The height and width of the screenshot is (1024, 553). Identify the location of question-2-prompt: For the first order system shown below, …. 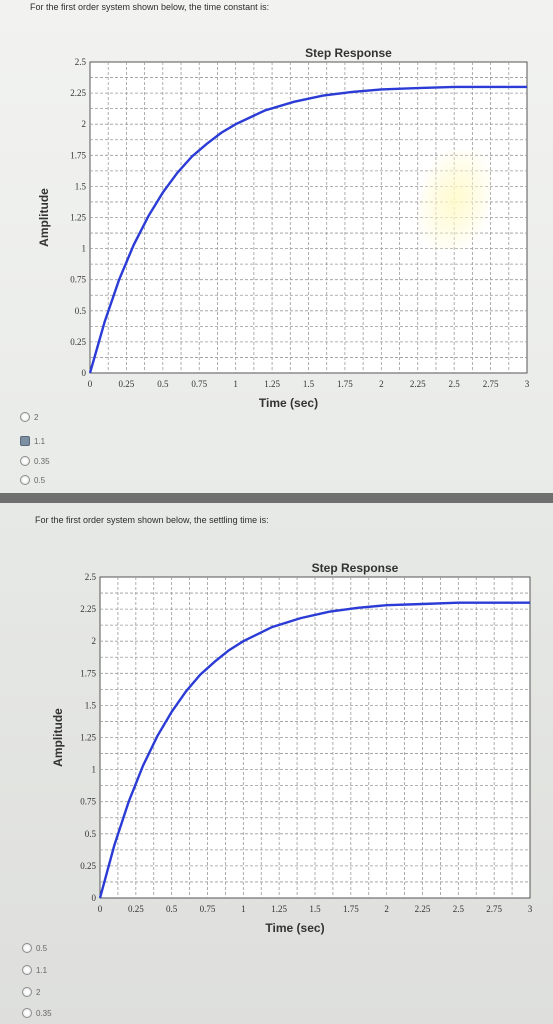
(152, 520).